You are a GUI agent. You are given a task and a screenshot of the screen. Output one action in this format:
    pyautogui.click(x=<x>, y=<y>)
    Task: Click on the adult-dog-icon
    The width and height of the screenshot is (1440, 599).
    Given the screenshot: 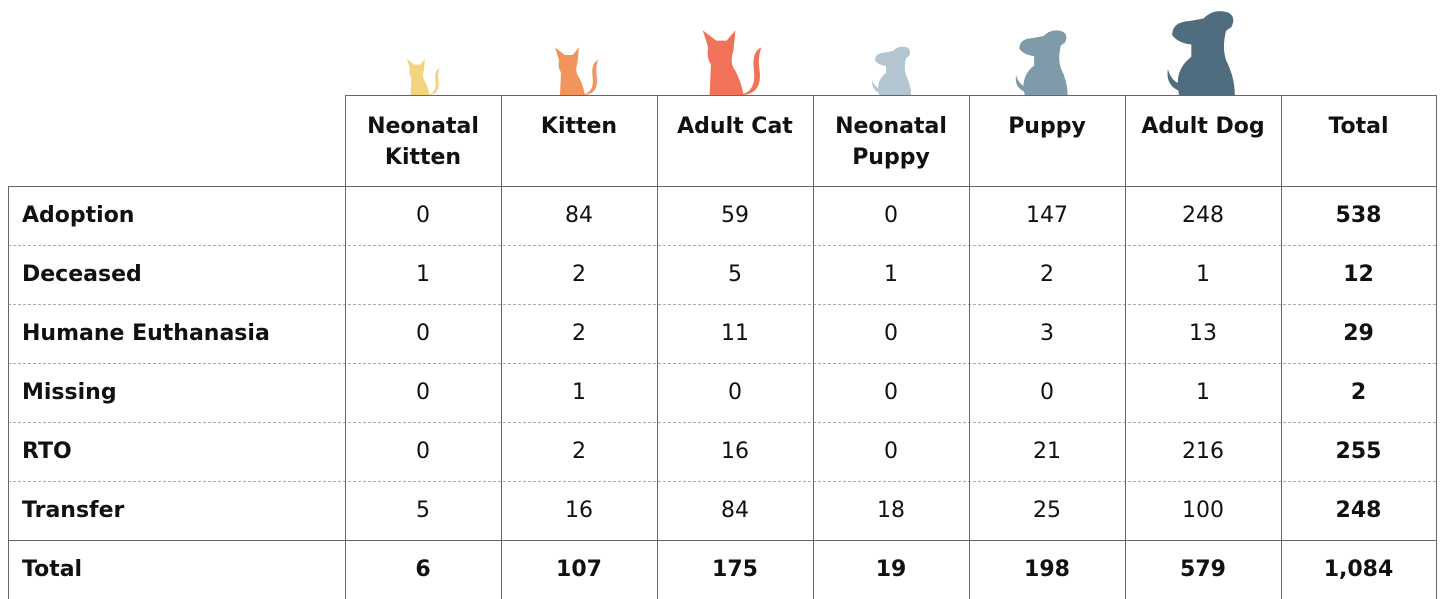 What is the action you would take?
    pyautogui.click(x=1201, y=53)
    